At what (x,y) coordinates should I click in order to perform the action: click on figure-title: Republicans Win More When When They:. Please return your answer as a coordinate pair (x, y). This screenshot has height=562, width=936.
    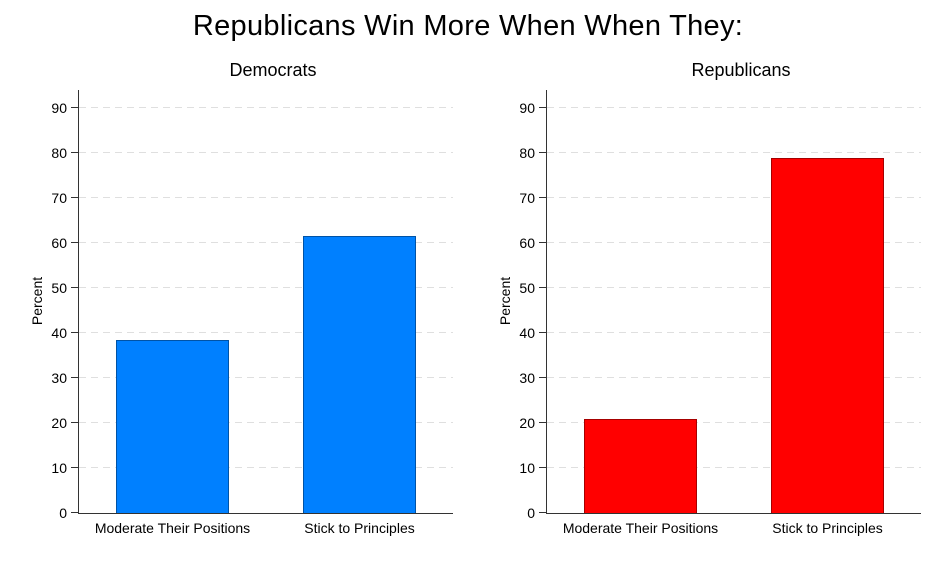
    Looking at the image, I should click on (468, 26).